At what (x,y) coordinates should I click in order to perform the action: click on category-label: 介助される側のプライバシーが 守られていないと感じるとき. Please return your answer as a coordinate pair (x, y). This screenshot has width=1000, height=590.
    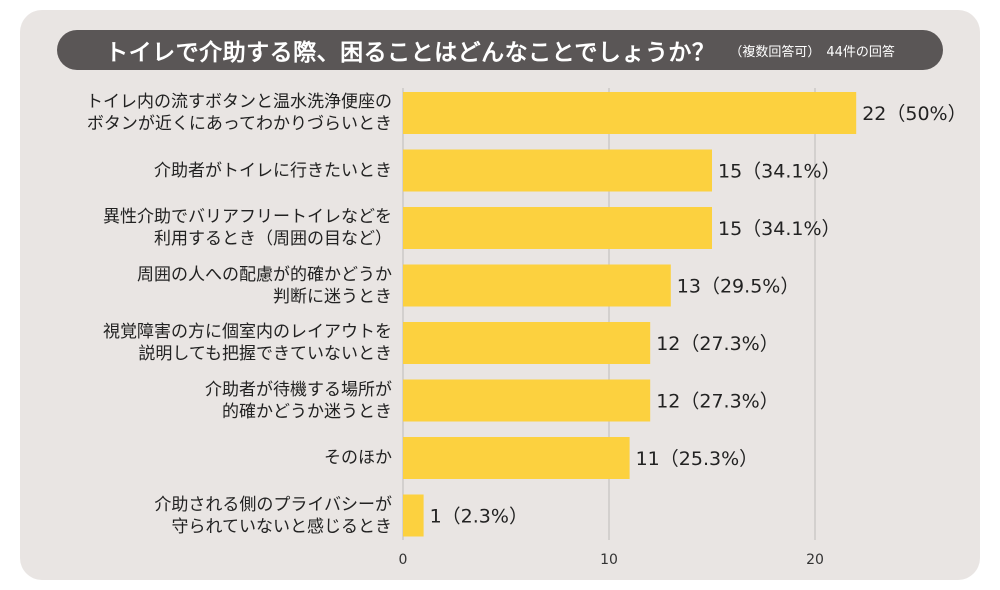
    Looking at the image, I should click on (216, 516).